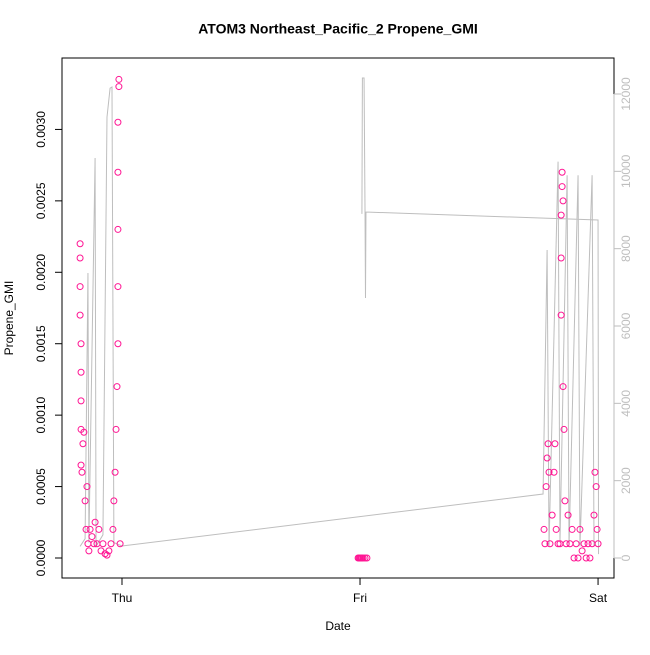 Image resolution: width=650 pixels, height=655 pixels. Describe the element at coordinates (41, 414) in the screenshot. I see `y-tick-label: 0.0010` at that location.